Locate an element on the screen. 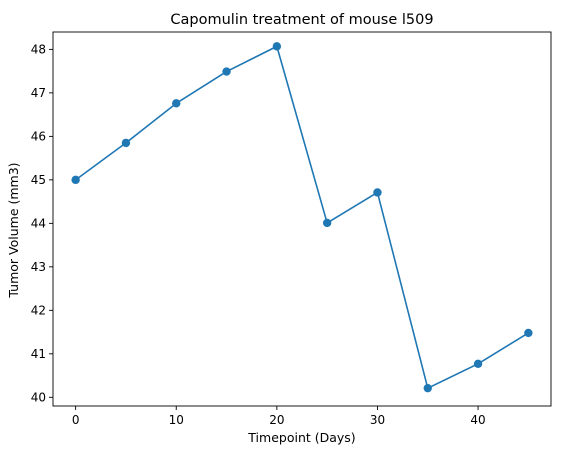  y-tick-label: 42 is located at coordinates (38, 310).